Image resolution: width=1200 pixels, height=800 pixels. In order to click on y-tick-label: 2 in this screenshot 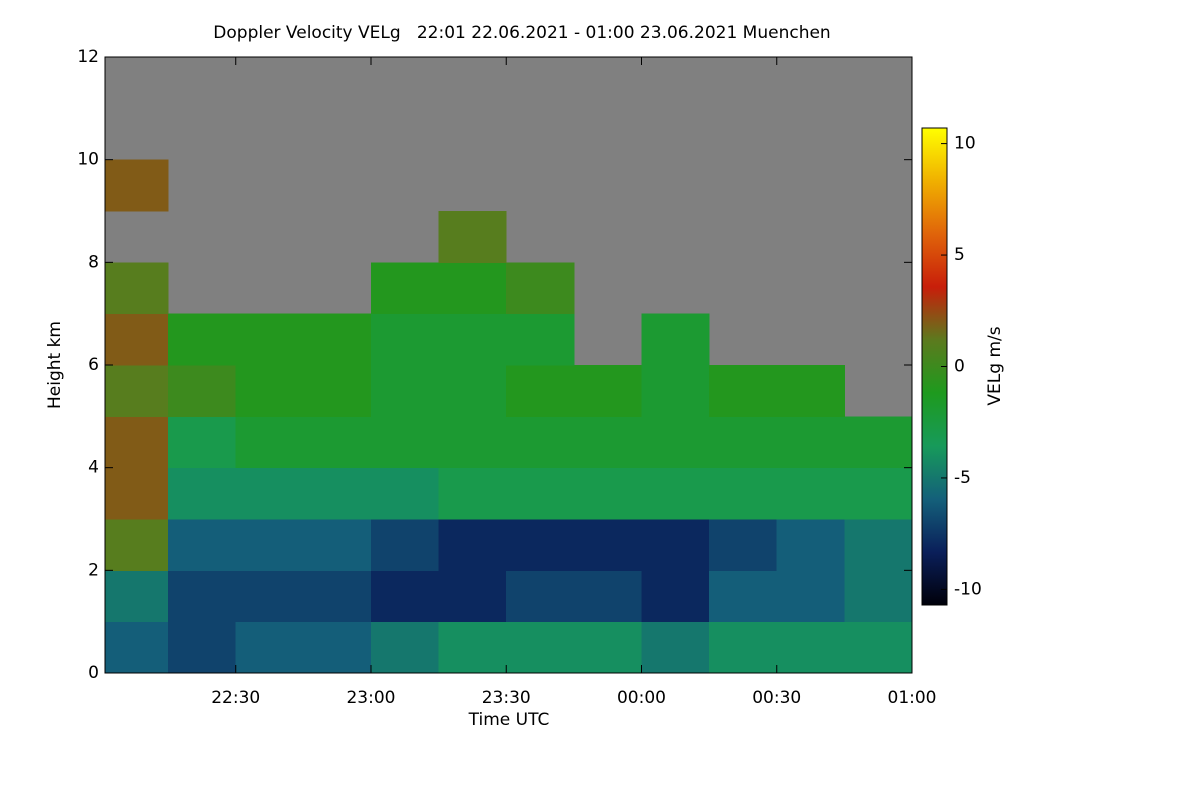, I will do `click(93, 570)`.